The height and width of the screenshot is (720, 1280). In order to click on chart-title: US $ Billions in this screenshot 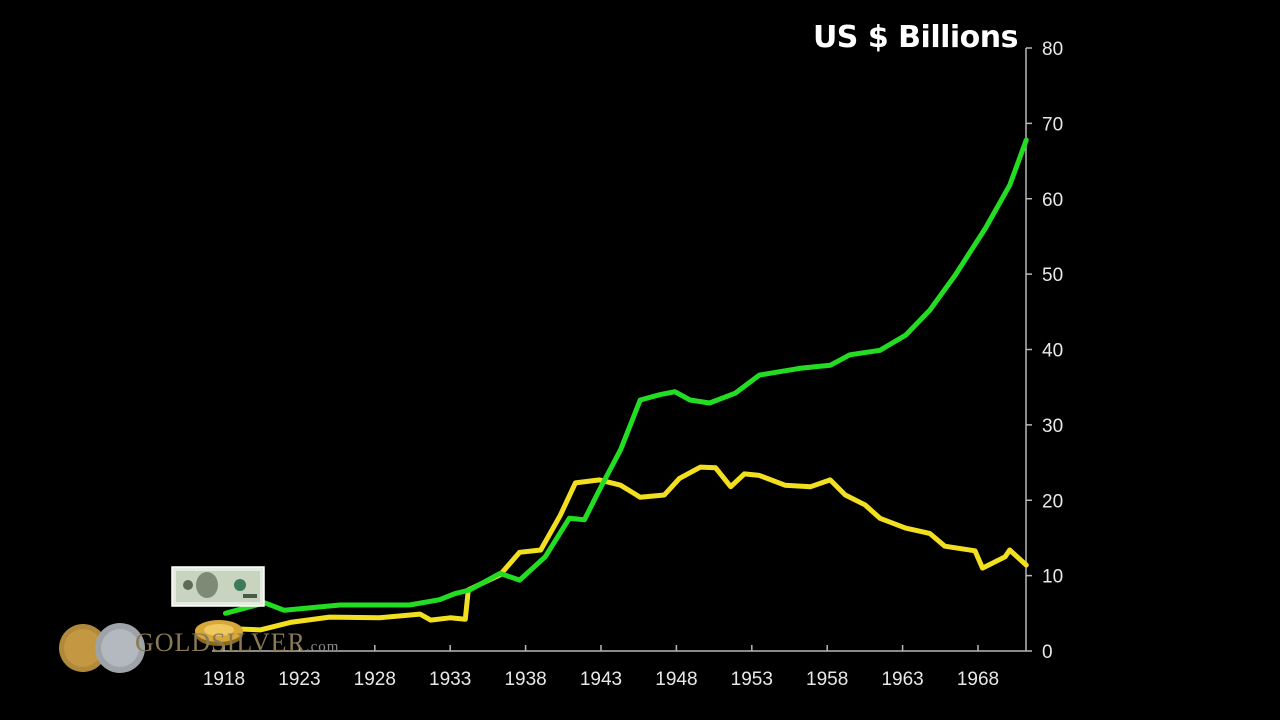, I will do `click(915, 37)`.